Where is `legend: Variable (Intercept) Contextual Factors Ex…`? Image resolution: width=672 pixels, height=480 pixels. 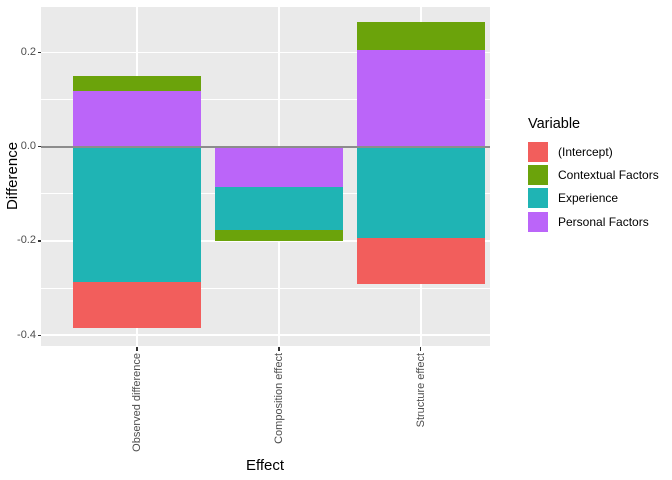 legend: Variable (Intercept) Contextual Factors Ex… is located at coordinates (593, 174).